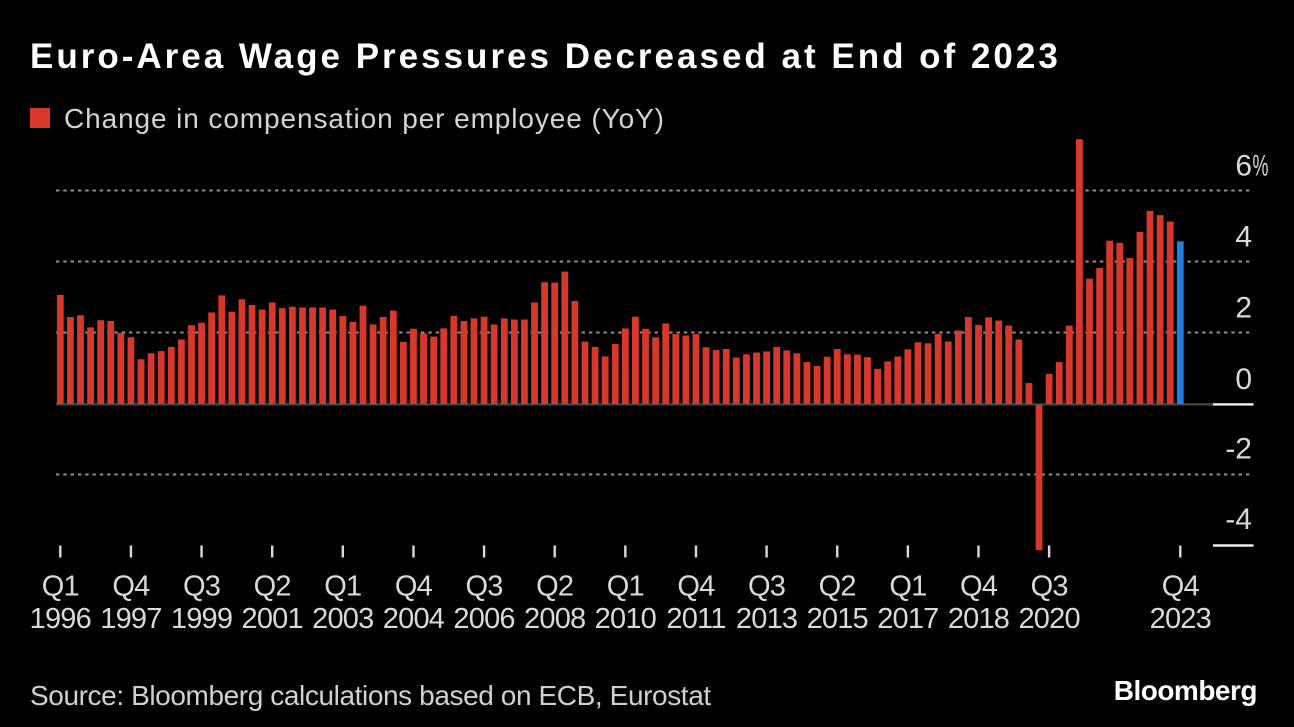 The width and height of the screenshot is (1294, 727). What do you see at coordinates (60, 619) in the screenshot?
I see `svg-text: 1996` at bounding box center [60, 619].